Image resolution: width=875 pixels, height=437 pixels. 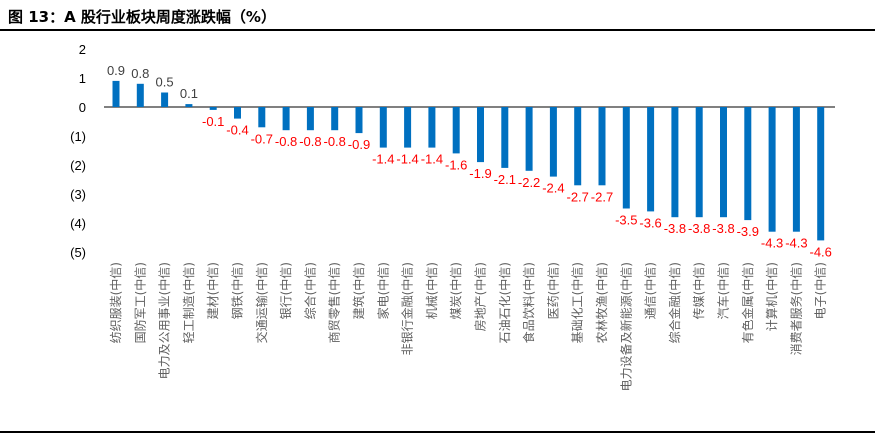 What do you see at coordinates (213, 121) in the screenshot?
I see `data-label: -0.1` at bounding box center [213, 121].